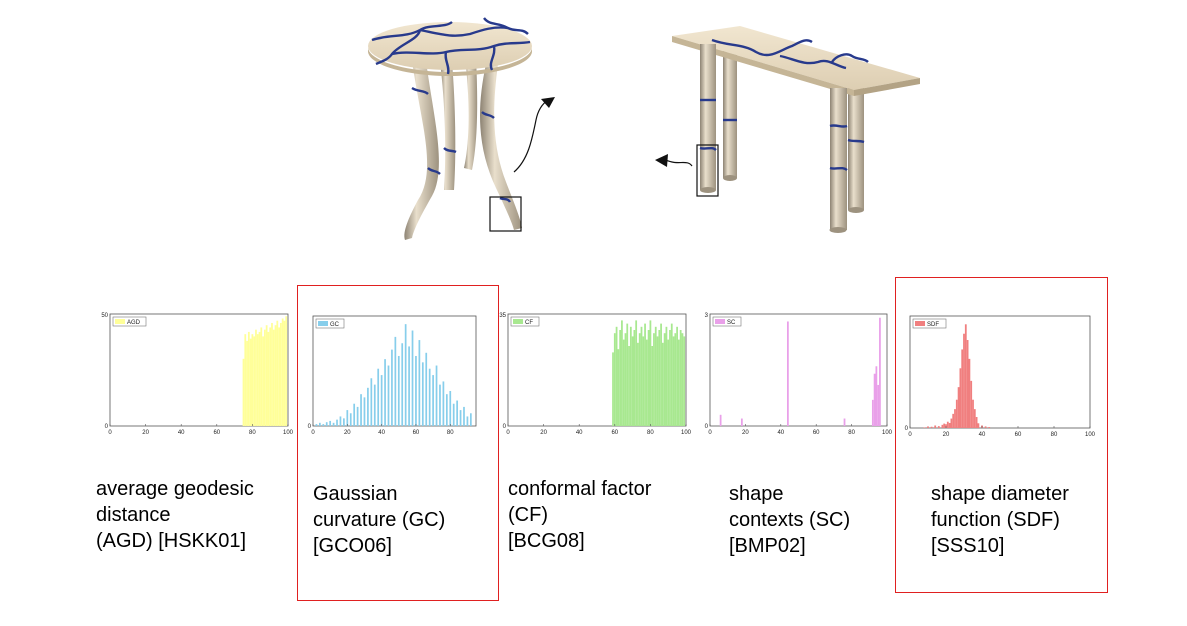 Image resolution: width=1187 pixels, height=626 pixels. Describe the element at coordinates (381, 433) in the screenshot. I see `x-tick-label: 40` at that location.